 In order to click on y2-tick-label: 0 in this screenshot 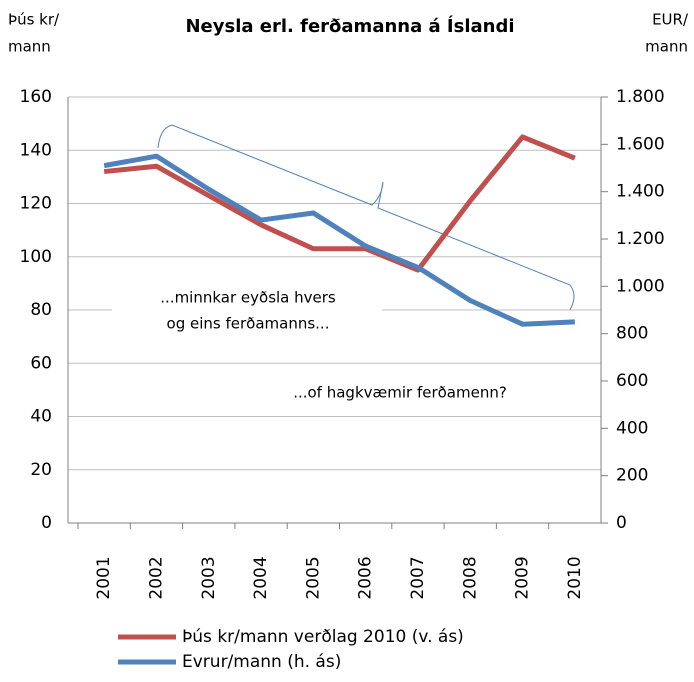, I will do `click(621, 523)`.